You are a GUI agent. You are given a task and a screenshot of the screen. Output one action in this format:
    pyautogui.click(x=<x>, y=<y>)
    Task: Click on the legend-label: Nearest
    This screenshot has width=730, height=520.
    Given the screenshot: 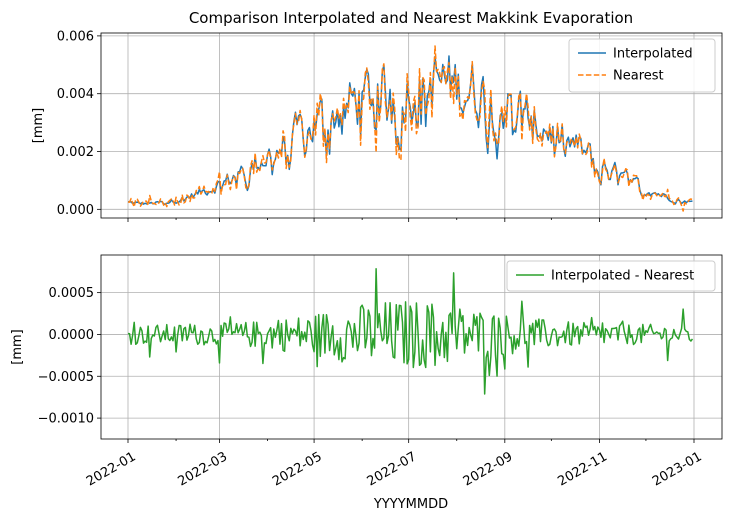 What is the action you would take?
    pyautogui.click(x=638, y=76)
    